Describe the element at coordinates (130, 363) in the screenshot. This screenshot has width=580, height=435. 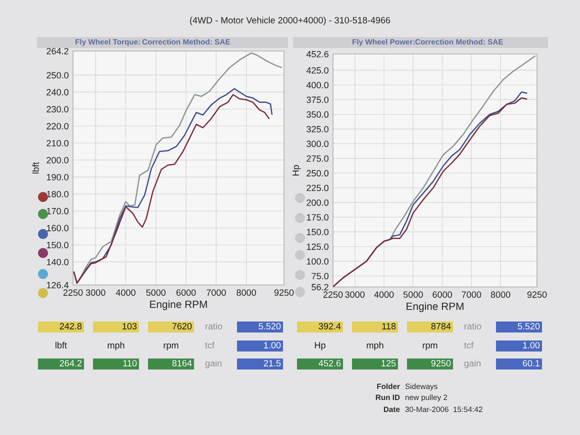
I see `text: 110` at that location.